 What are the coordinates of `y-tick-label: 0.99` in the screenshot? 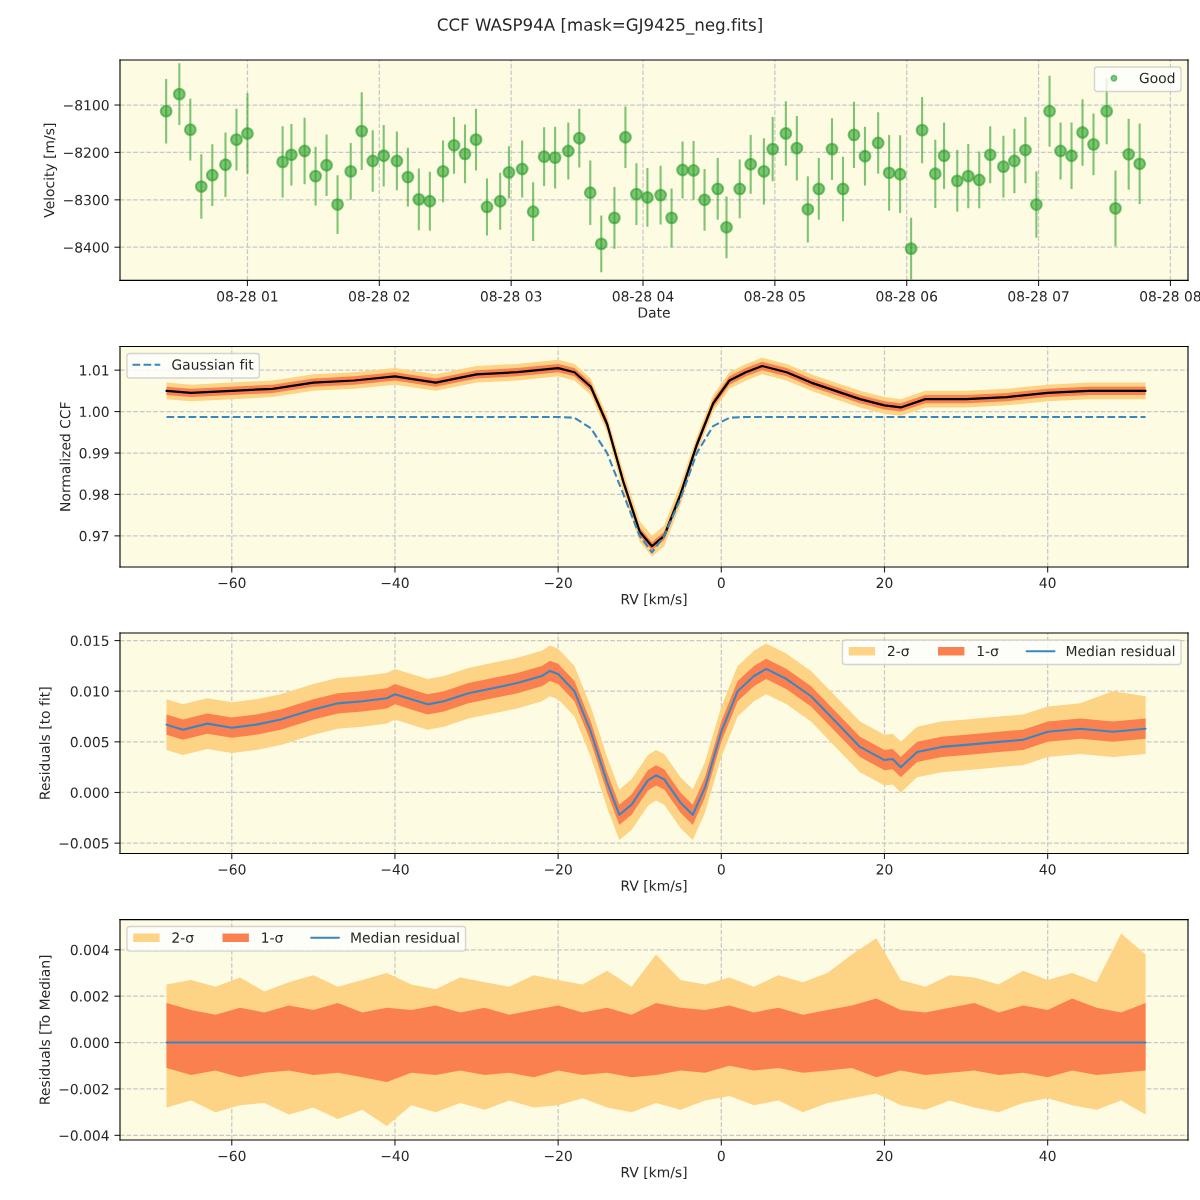 It's located at (94, 453).